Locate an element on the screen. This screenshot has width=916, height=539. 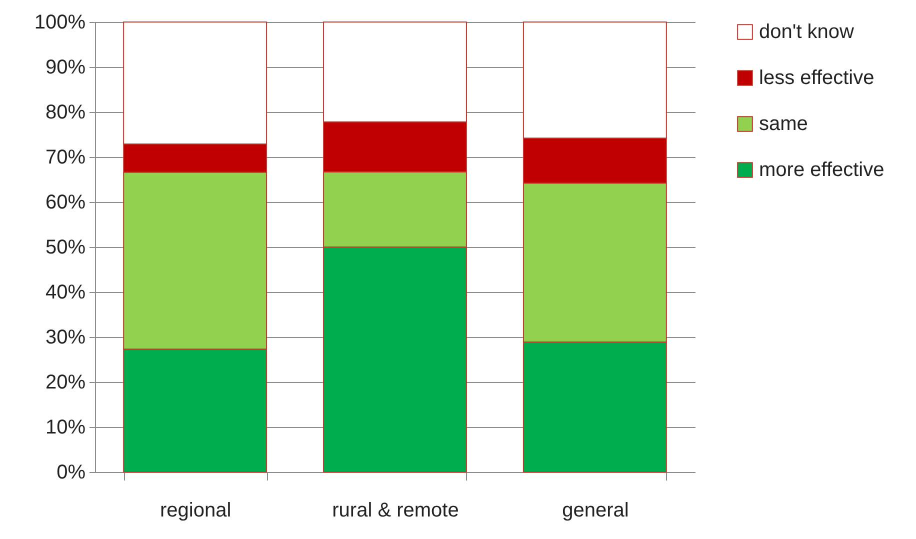
y-tick-label: 20% is located at coordinates (65, 383).